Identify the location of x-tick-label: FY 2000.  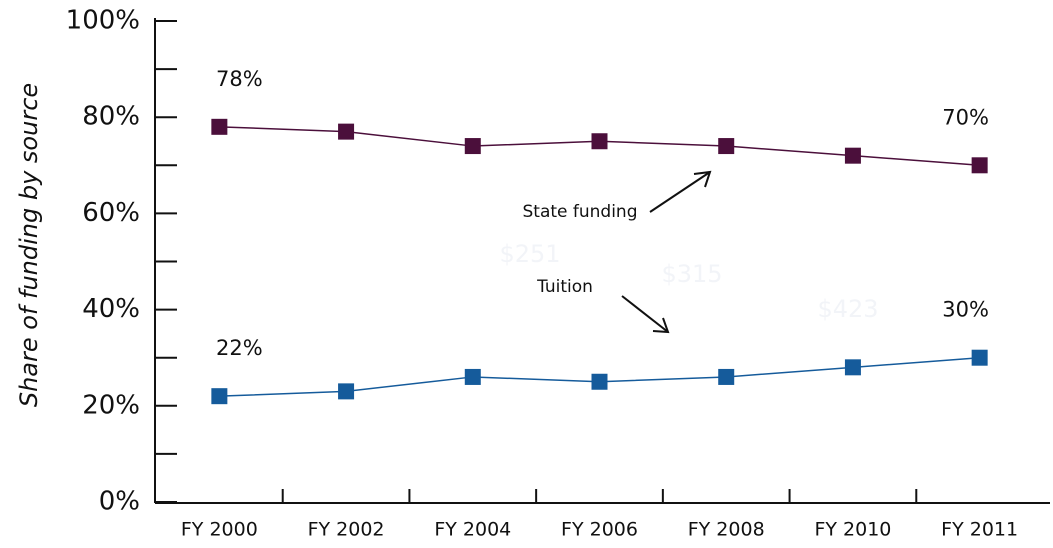
(219, 530).